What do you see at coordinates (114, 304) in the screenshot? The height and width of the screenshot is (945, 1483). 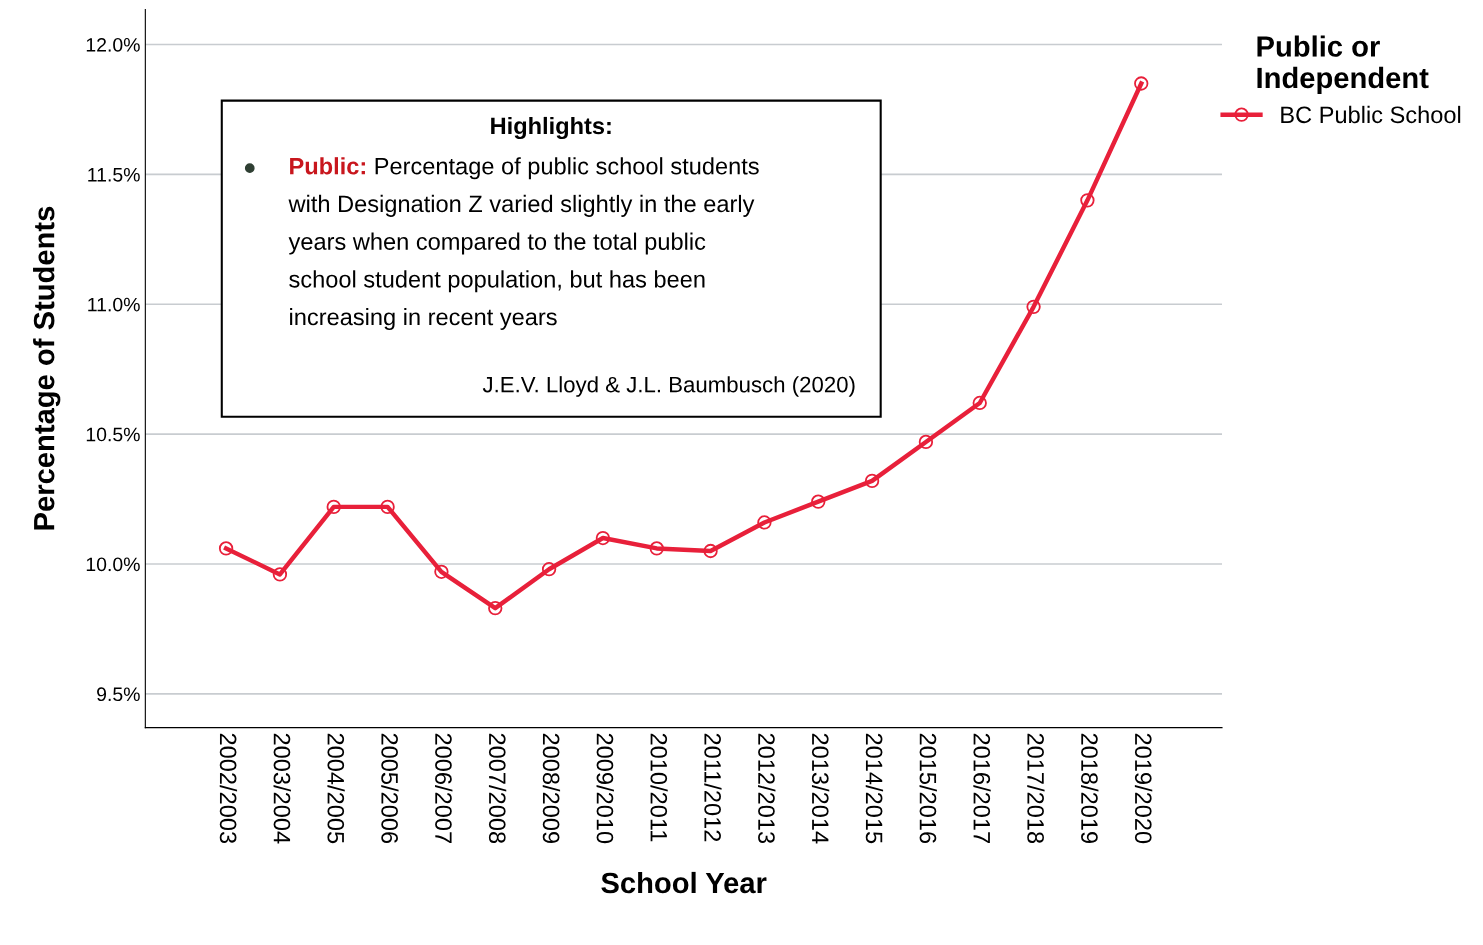 I see `y-tick-label: 11.0%` at bounding box center [114, 304].